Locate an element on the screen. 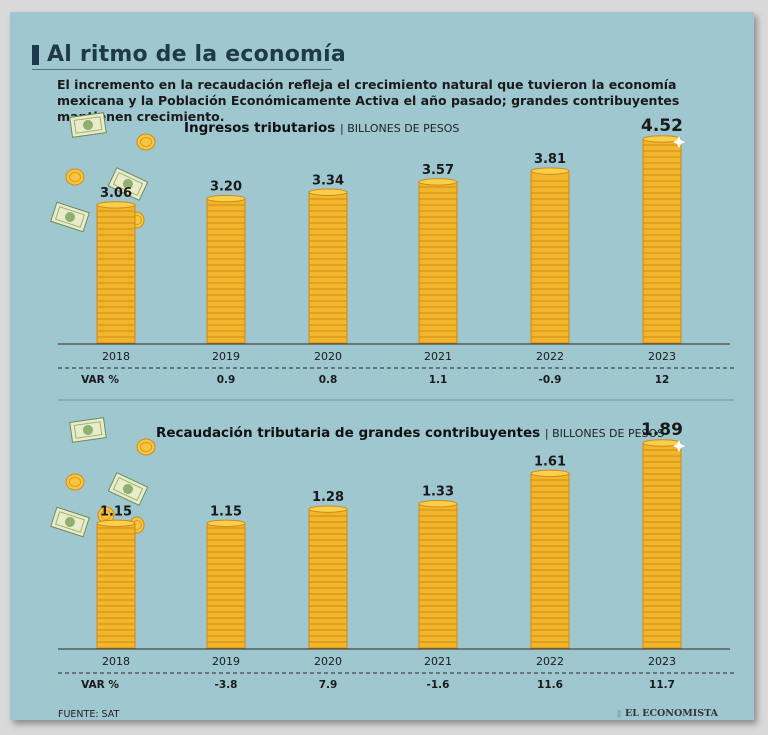 The height and width of the screenshot is (735, 768). chart2-bar-2022 is located at coordinates (550, 559).